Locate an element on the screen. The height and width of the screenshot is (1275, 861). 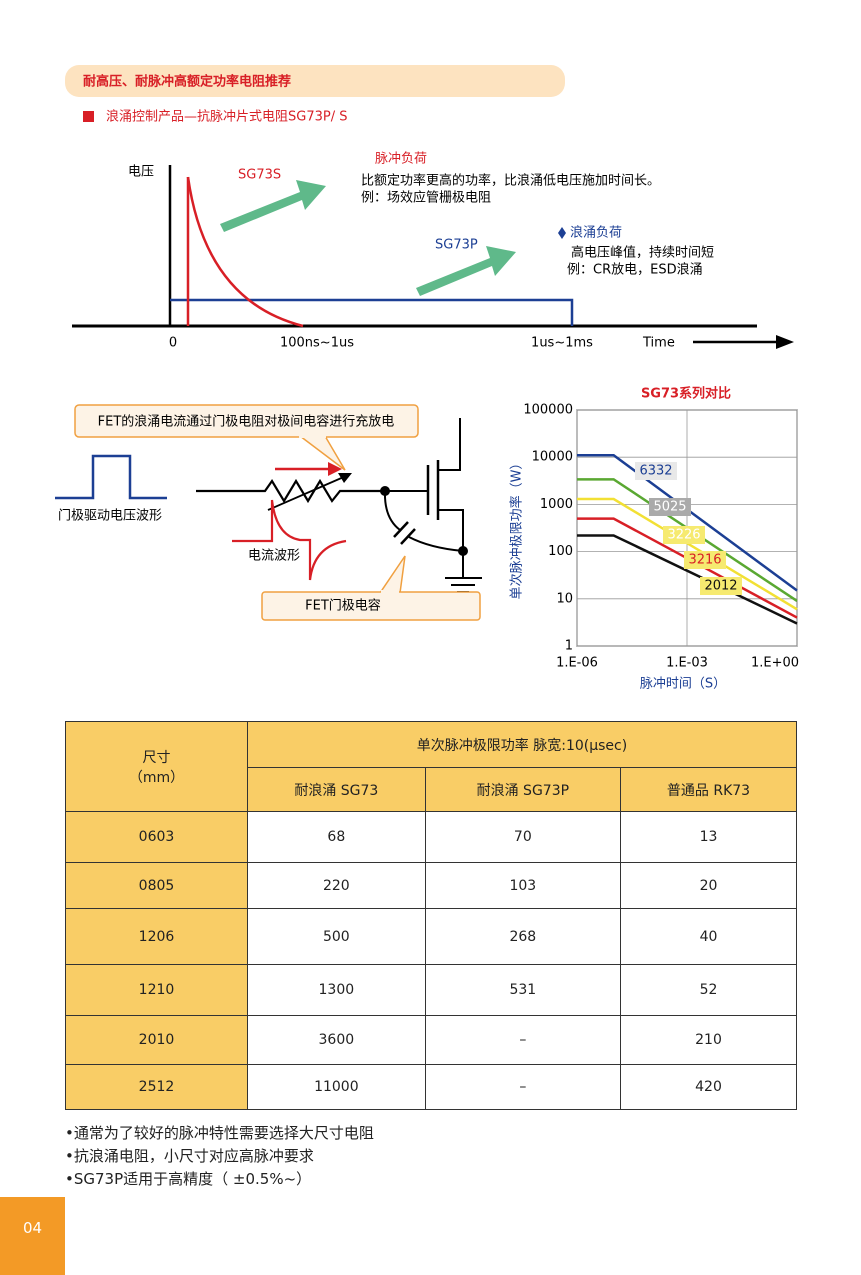
series-label: 3216 is located at coordinates (704, 560).